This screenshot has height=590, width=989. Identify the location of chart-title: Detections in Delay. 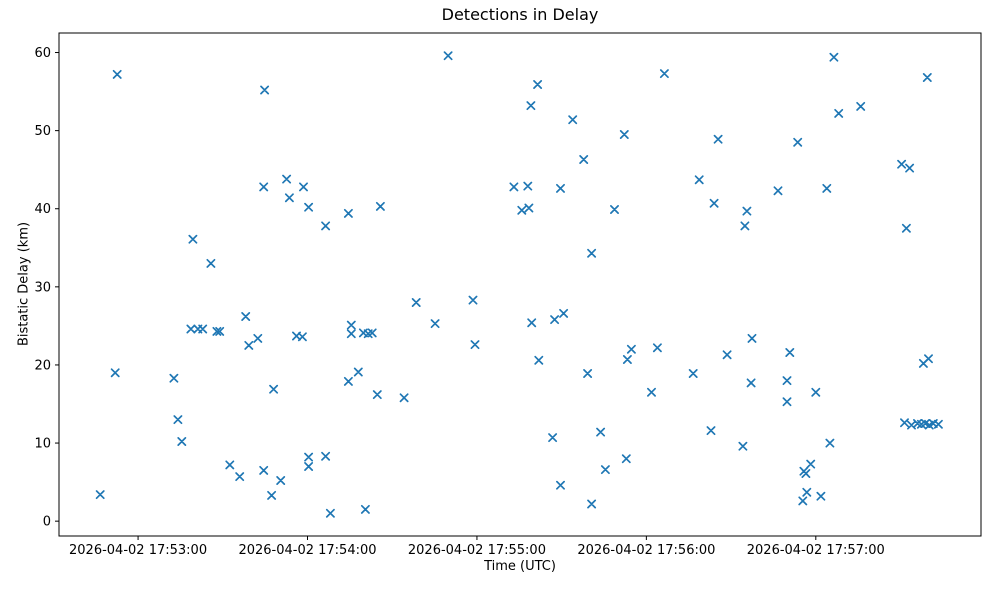
(520, 14).